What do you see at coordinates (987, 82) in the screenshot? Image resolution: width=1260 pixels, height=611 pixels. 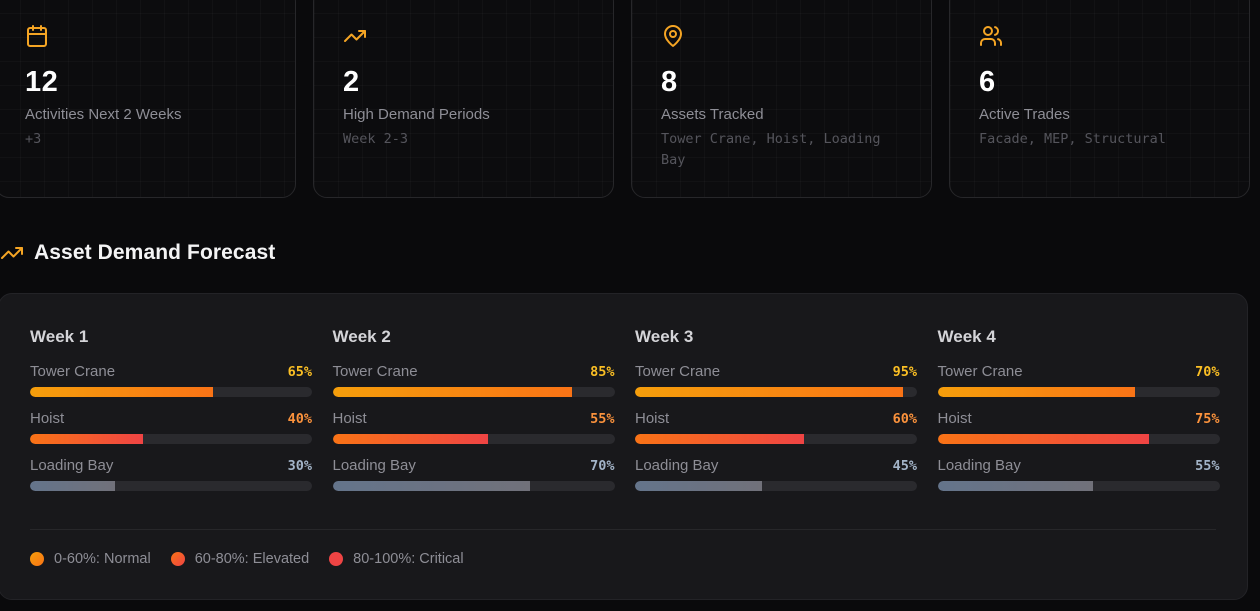 I see `stat-value: 6` at bounding box center [987, 82].